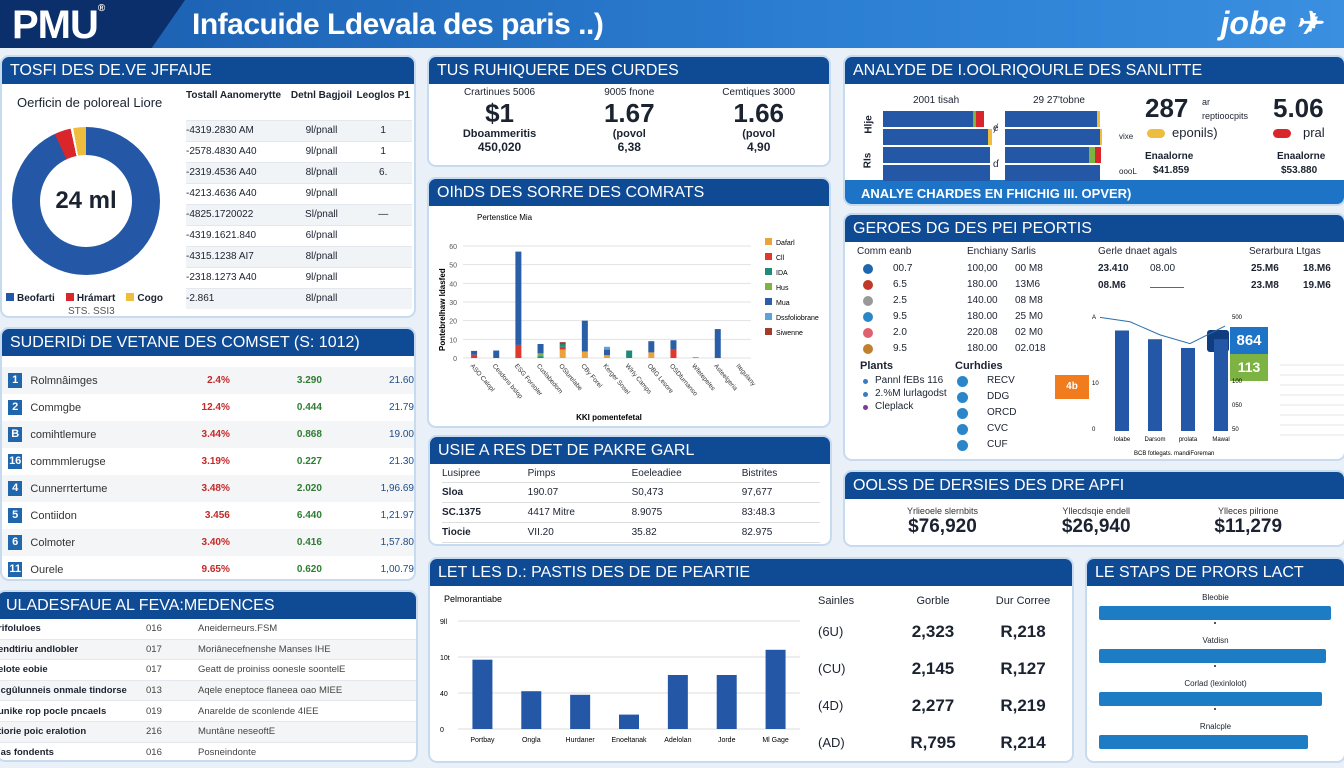  Describe the element at coordinates (1253, 23) in the screenshot. I see `brand-text: jobe` at that location.